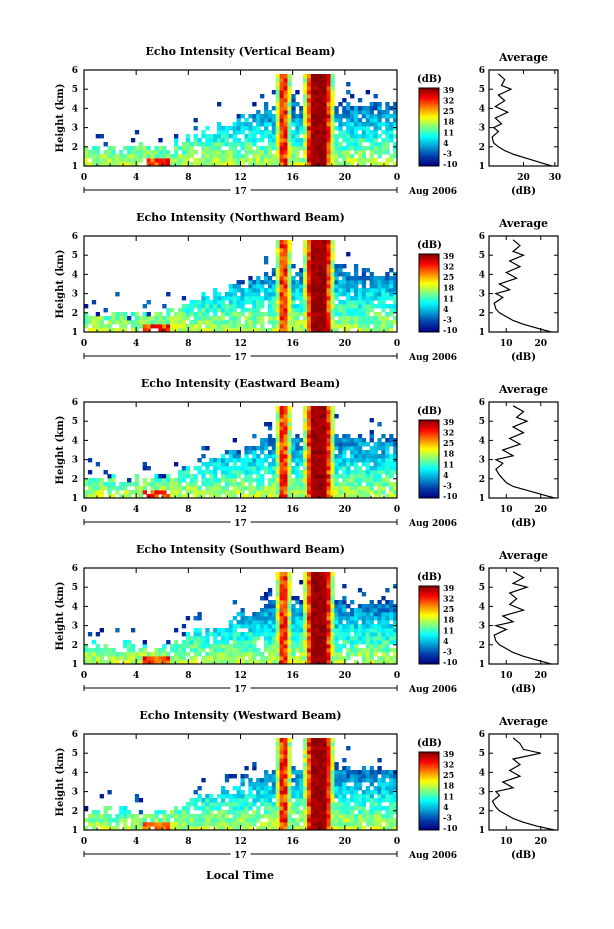  Describe the element at coordinates (75, 167) in the screenshot. I see `y-tick-label: 1` at that location.